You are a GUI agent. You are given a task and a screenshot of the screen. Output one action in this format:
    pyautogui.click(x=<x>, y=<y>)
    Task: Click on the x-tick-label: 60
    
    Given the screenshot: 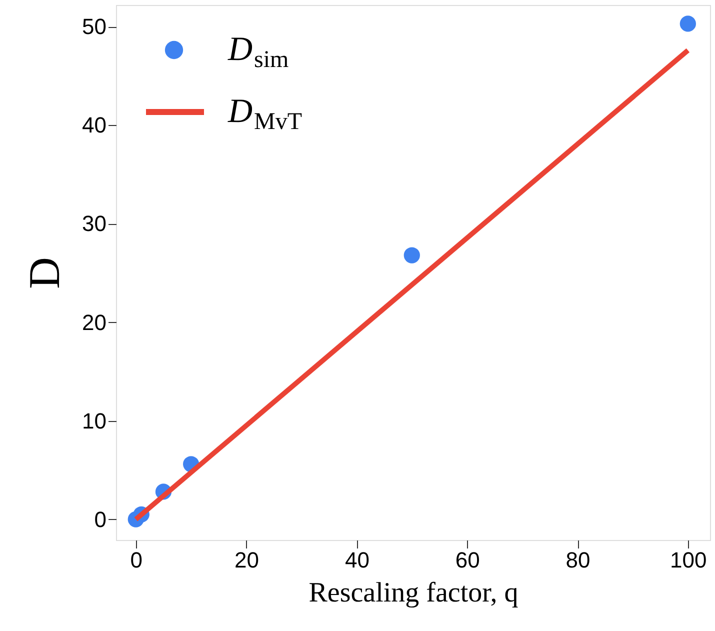 What is the action you would take?
    pyautogui.click(x=467, y=560)
    